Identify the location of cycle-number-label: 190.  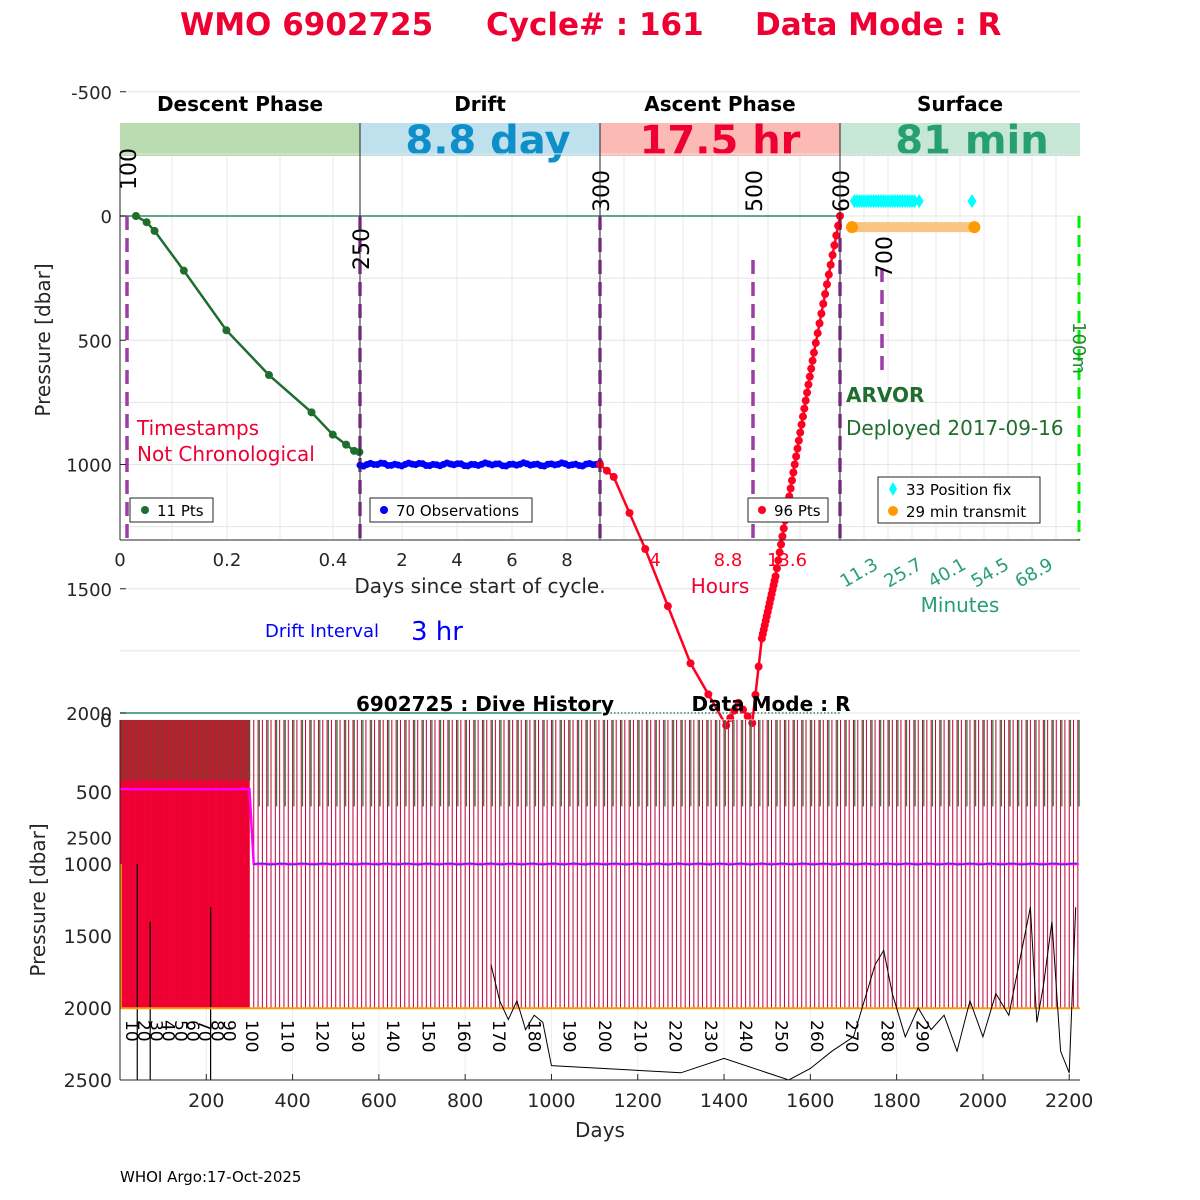
(569, 1036).